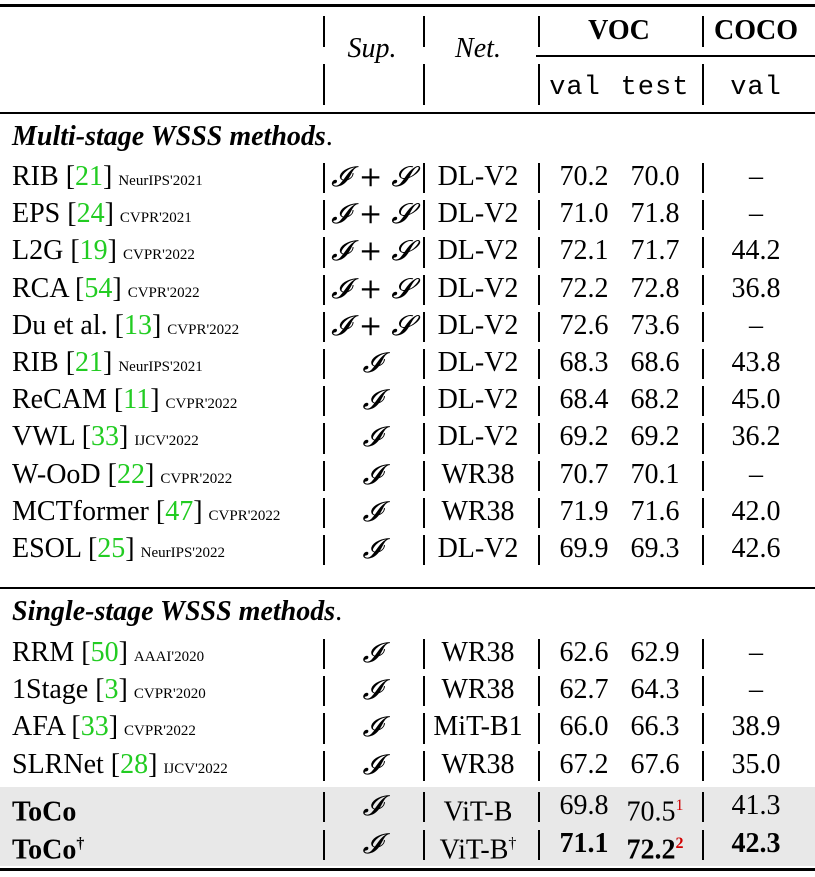 The width and height of the screenshot is (815, 877). I want to click on voc-test-cell: 71.6, so click(655, 512).